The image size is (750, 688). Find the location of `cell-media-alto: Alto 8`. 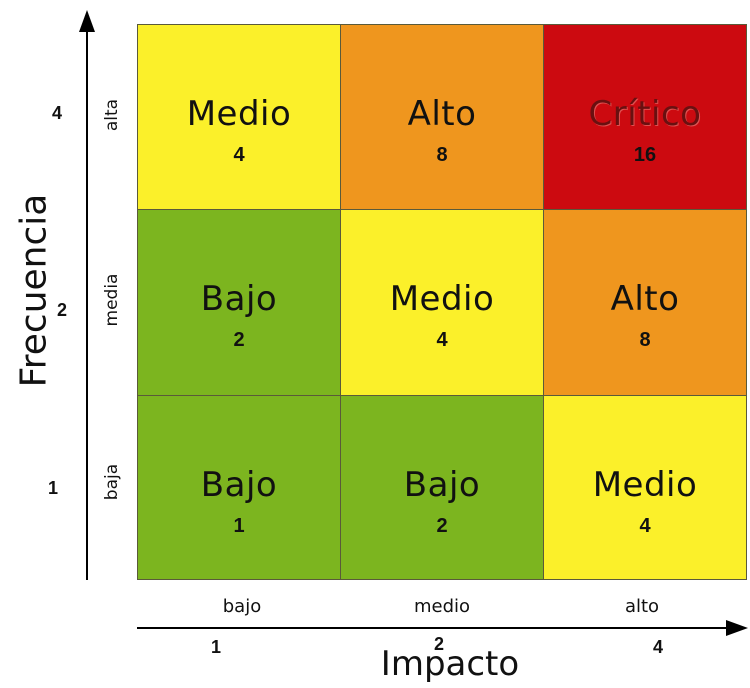

cell-media-alto: Alto 8 is located at coordinates (645, 302).